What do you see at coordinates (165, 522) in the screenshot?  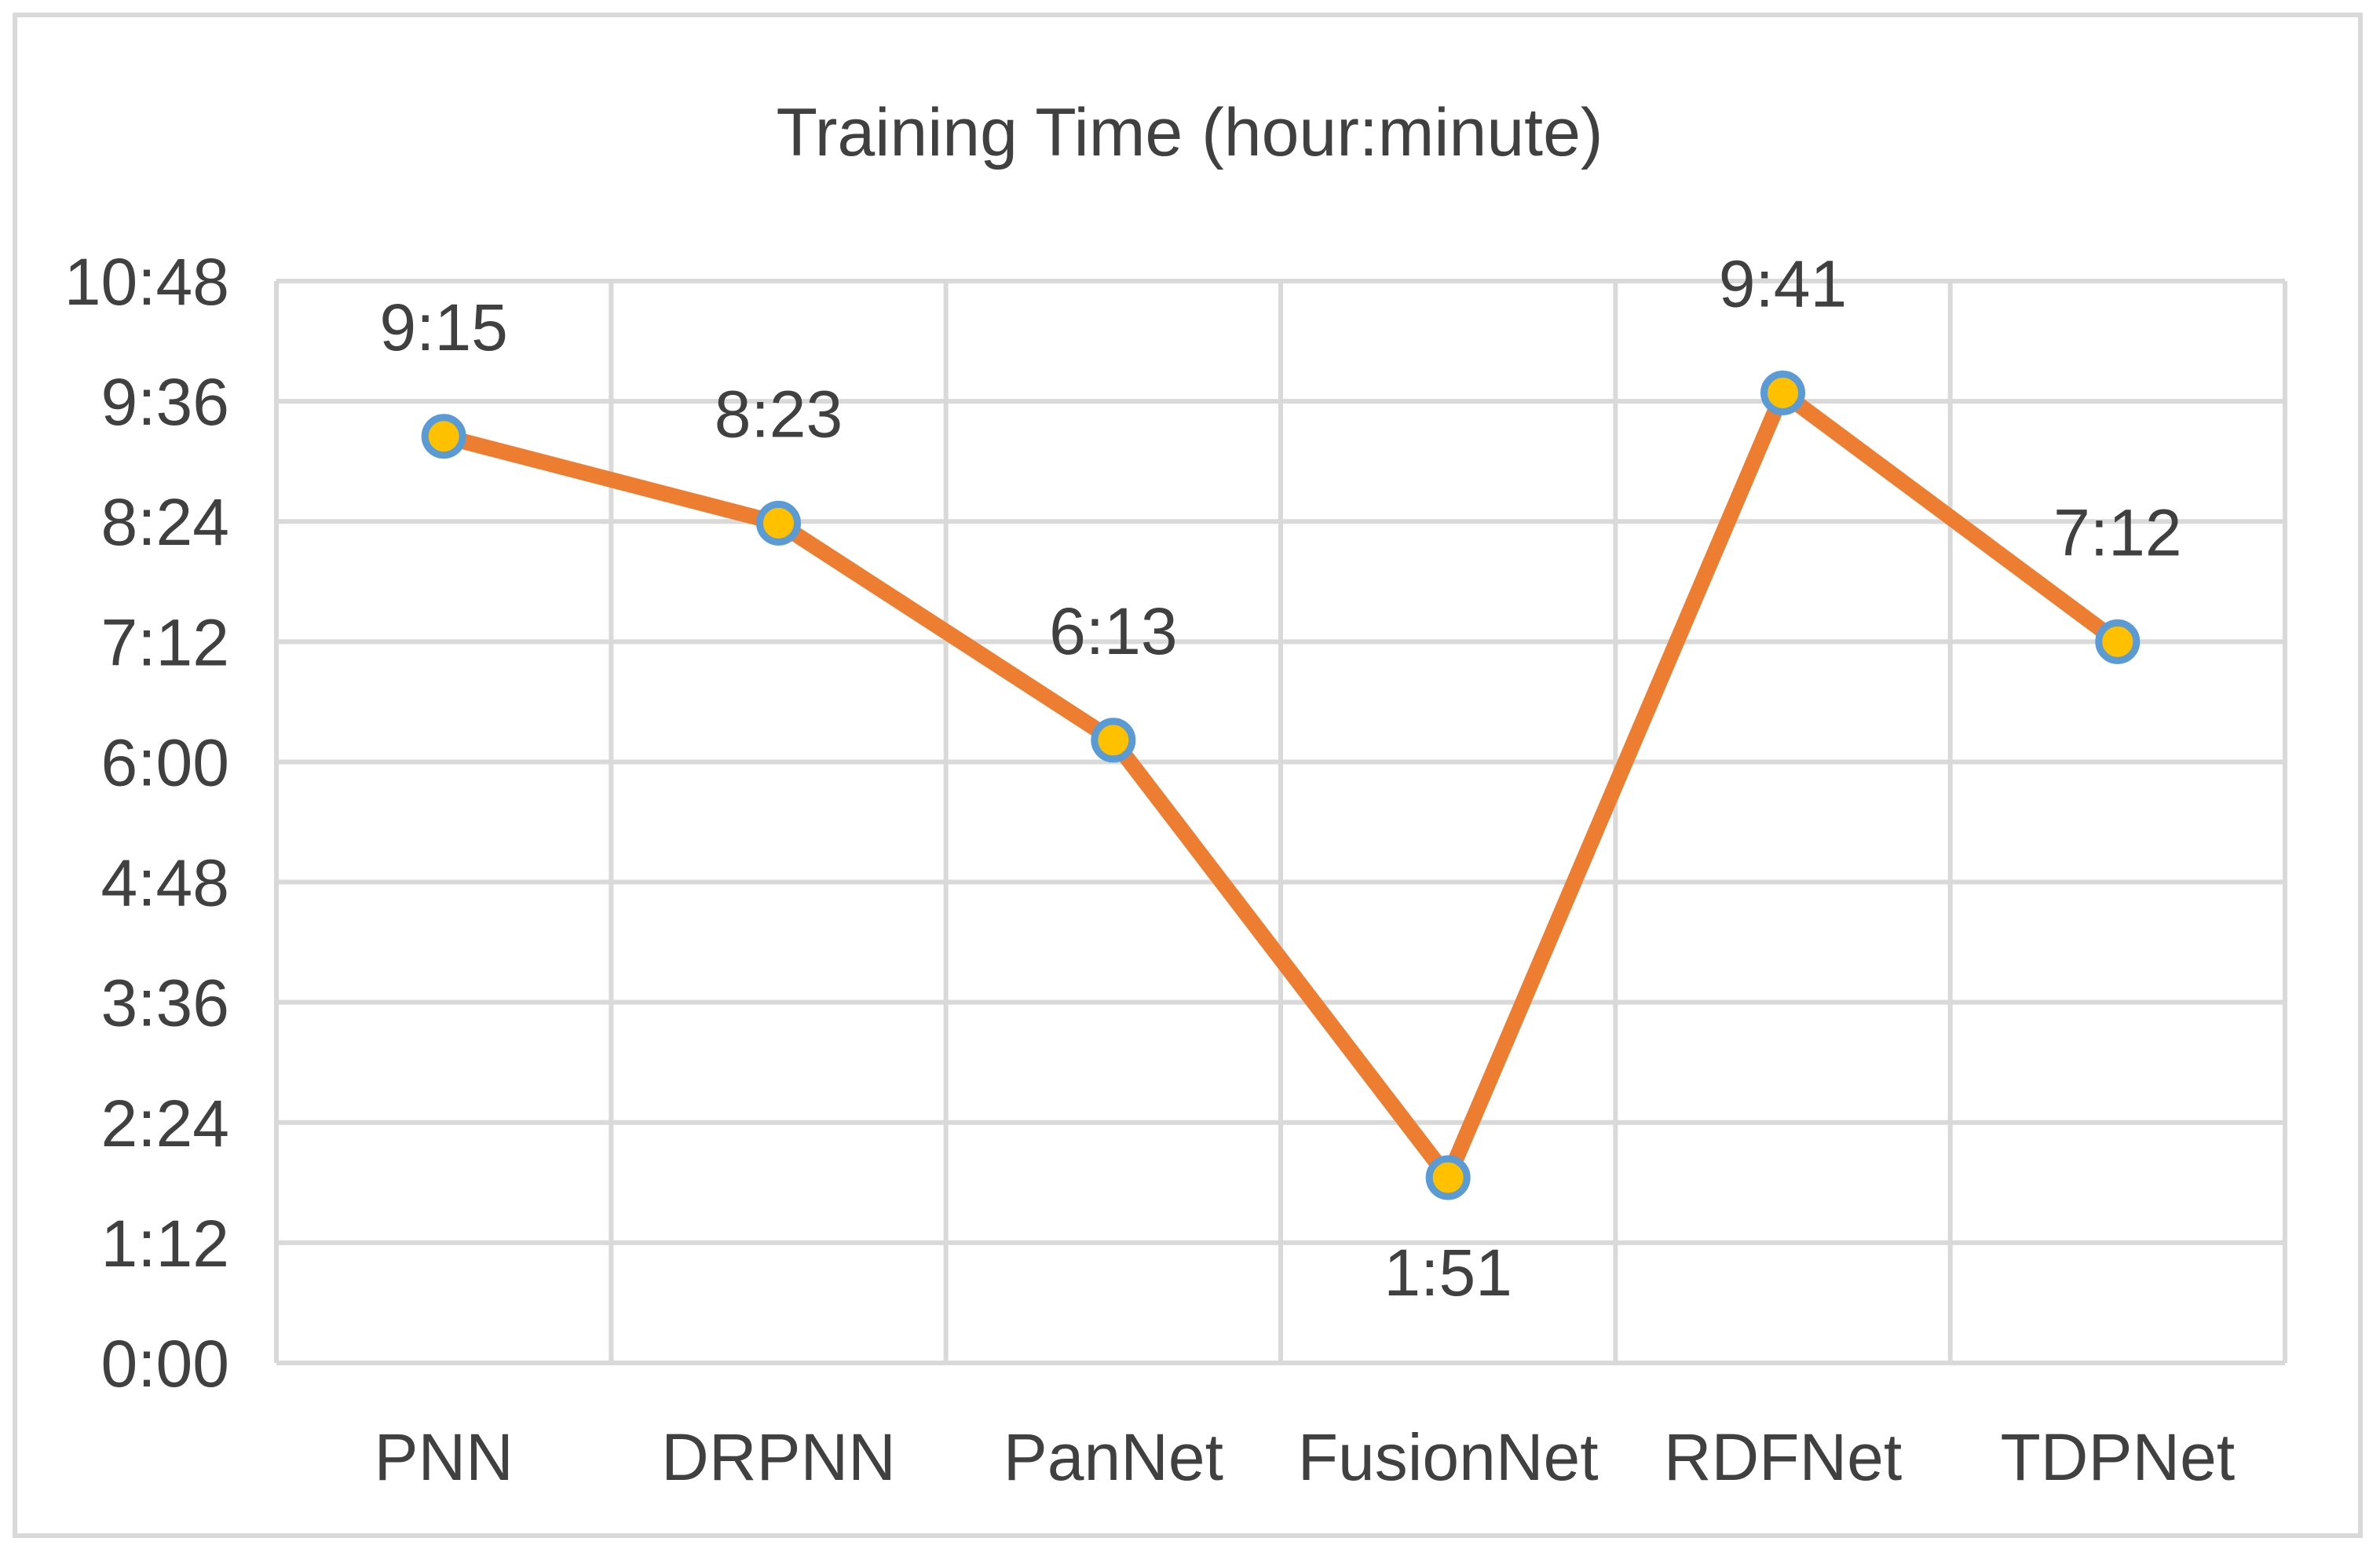 I see `y-tick-label: 8:24` at bounding box center [165, 522].